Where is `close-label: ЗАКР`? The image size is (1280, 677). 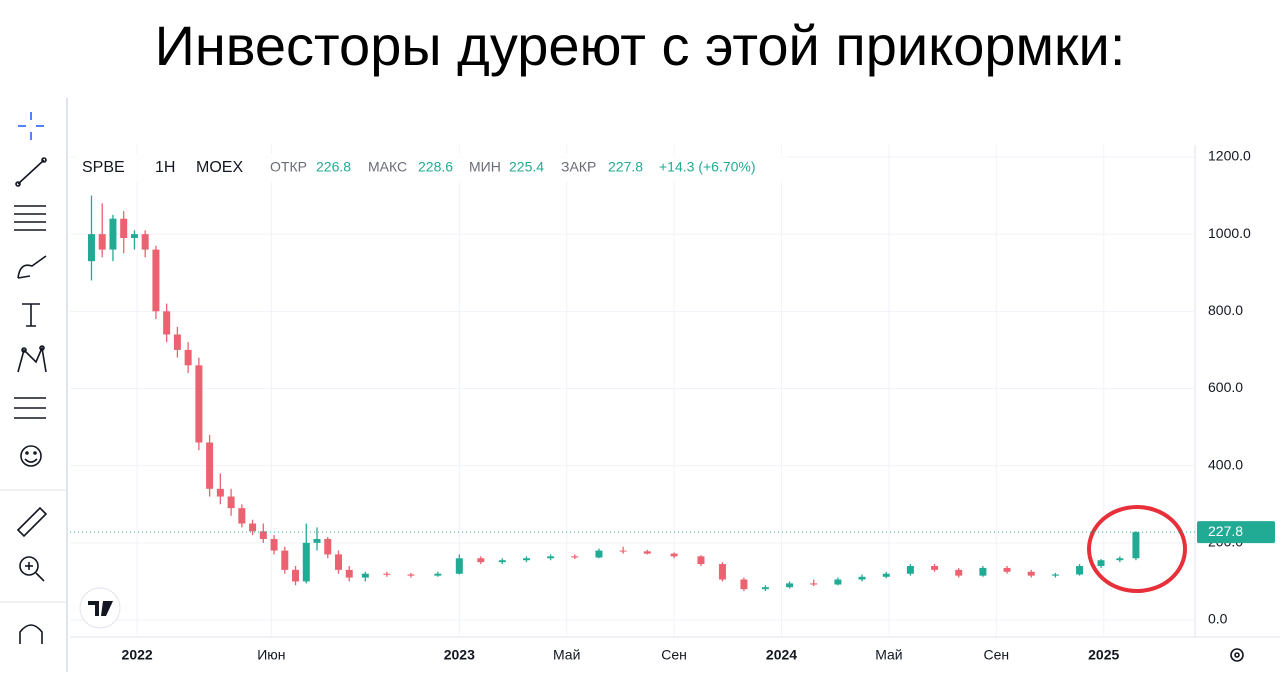
close-label: ЗАКР is located at coordinates (578, 167).